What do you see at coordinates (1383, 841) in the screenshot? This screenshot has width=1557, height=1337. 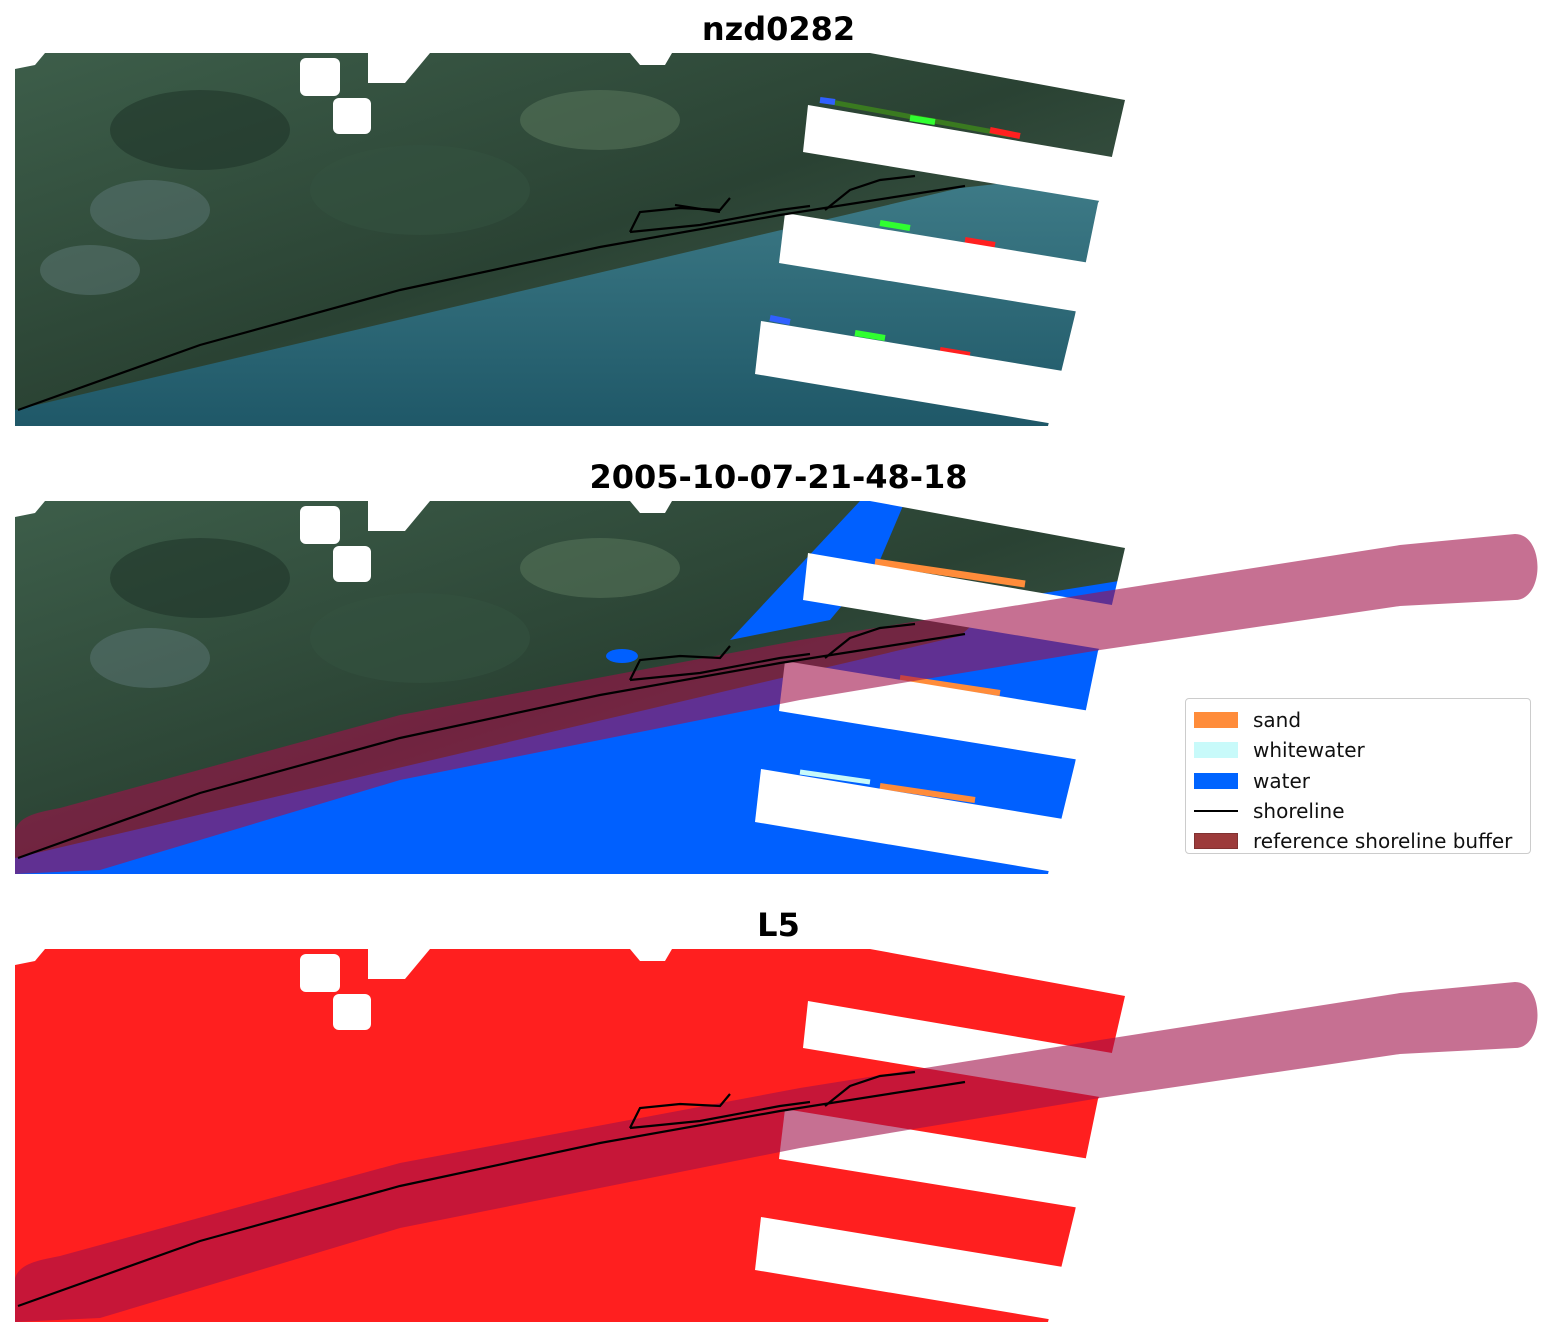 I see `legend-label: reference shoreline buffer` at bounding box center [1383, 841].